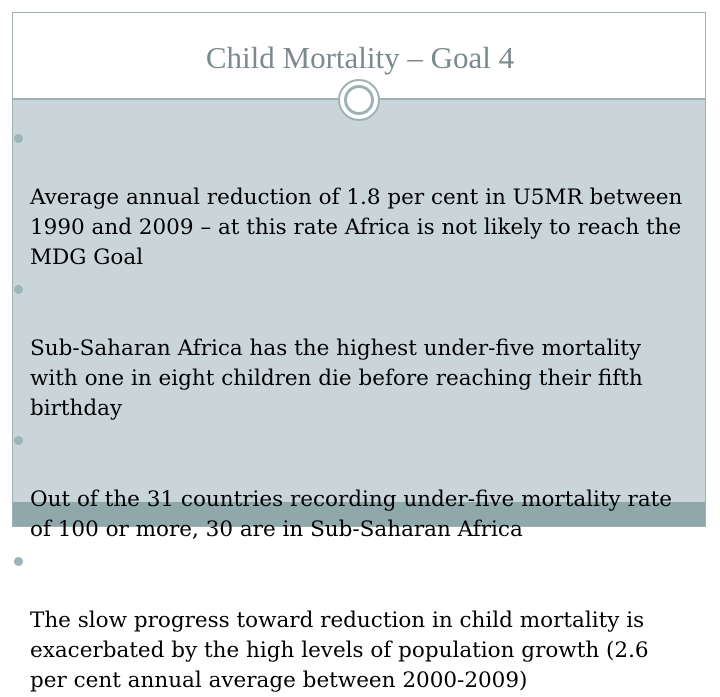  Describe the element at coordinates (359, 514) in the screenshot. I see `bottom-bar` at that location.